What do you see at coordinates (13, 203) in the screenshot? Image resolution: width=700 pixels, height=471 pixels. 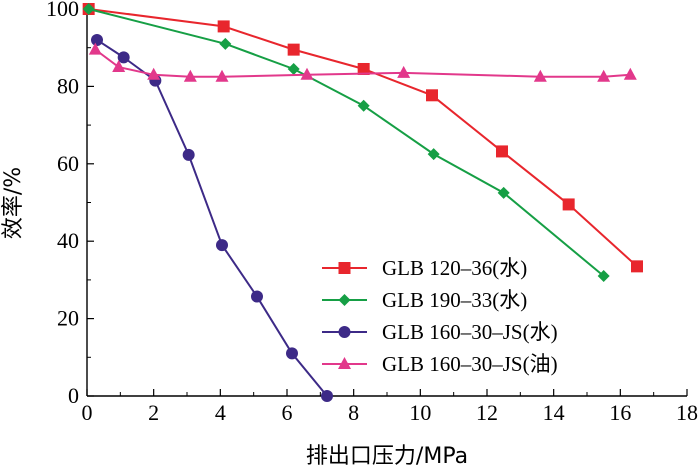 I see `y-axis-title: 效率/%` at bounding box center [13, 203].